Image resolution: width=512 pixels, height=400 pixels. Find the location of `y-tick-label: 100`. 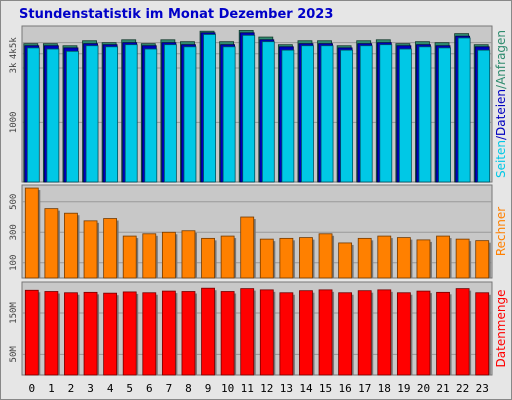

y-tick-label: 100 is located at coordinates (14, 263).